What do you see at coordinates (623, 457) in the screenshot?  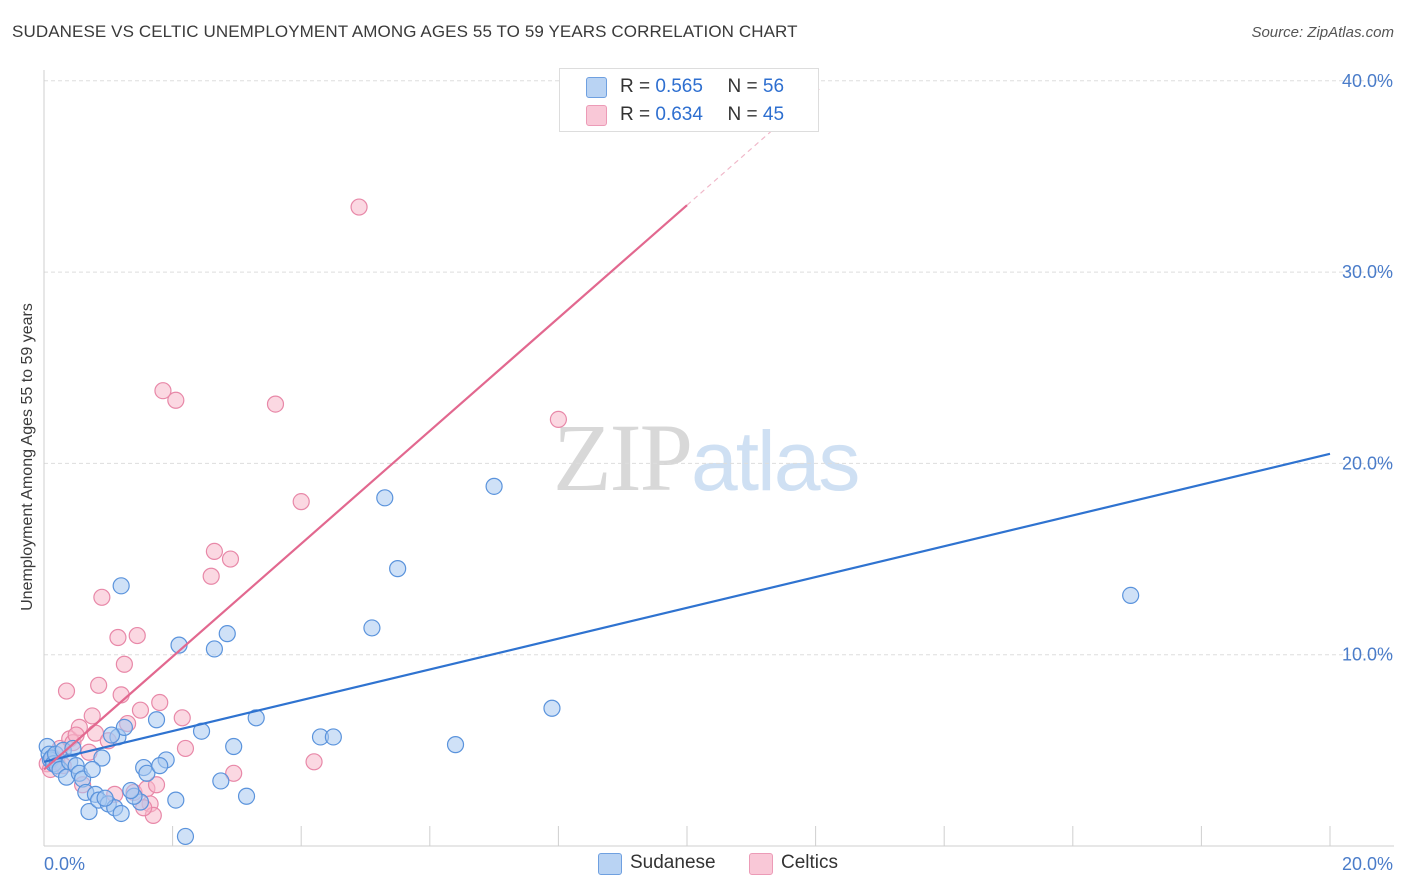 I see `watermark-zip: ZIP` at bounding box center [623, 457].